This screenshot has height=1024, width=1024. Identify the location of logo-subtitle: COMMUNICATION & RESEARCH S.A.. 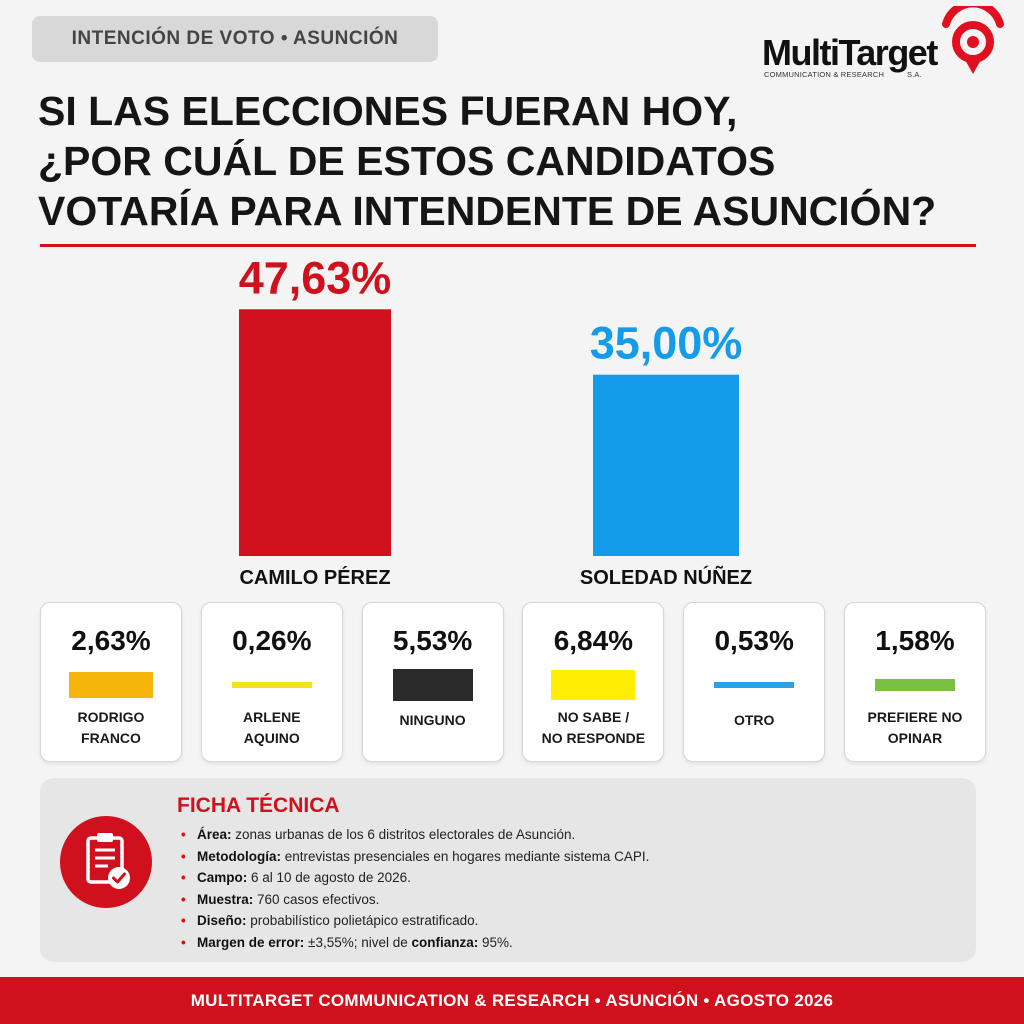
(843, 74).